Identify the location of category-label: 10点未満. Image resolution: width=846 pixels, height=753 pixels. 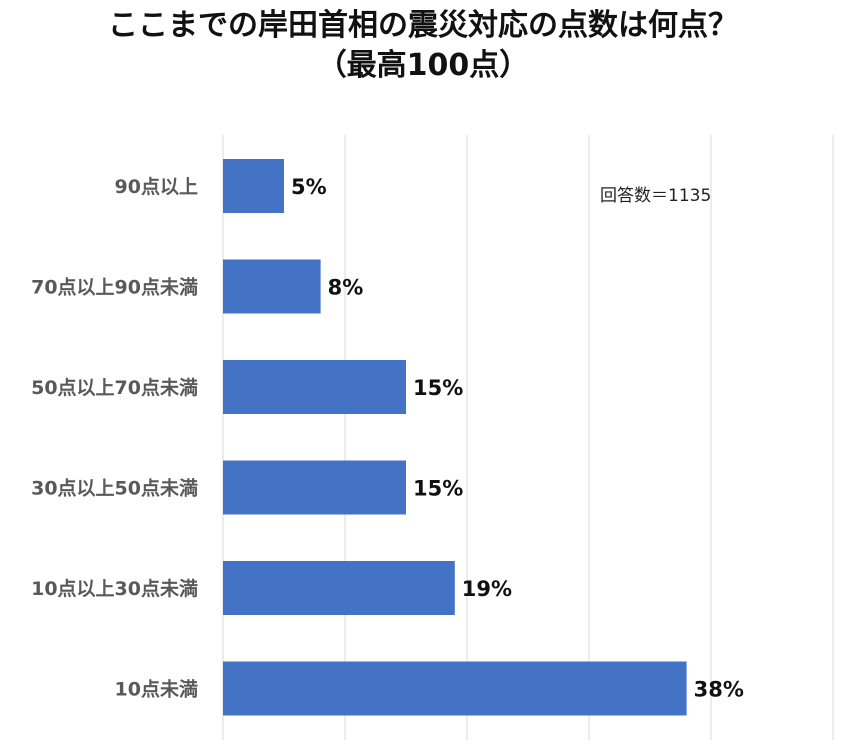
(156, 689).